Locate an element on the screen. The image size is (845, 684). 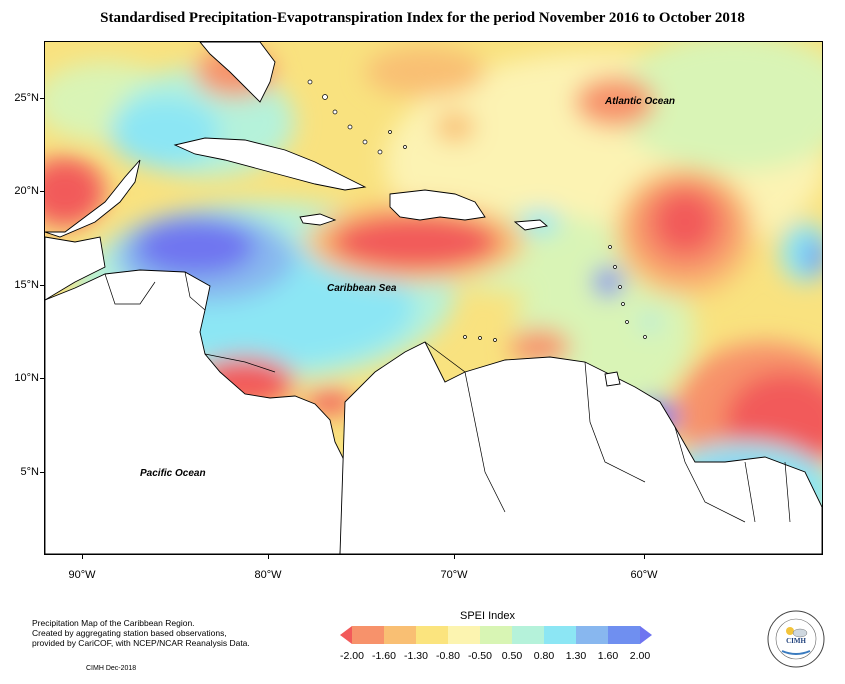
lat-label-5n: 5°N is located at coordinates (29, 472).